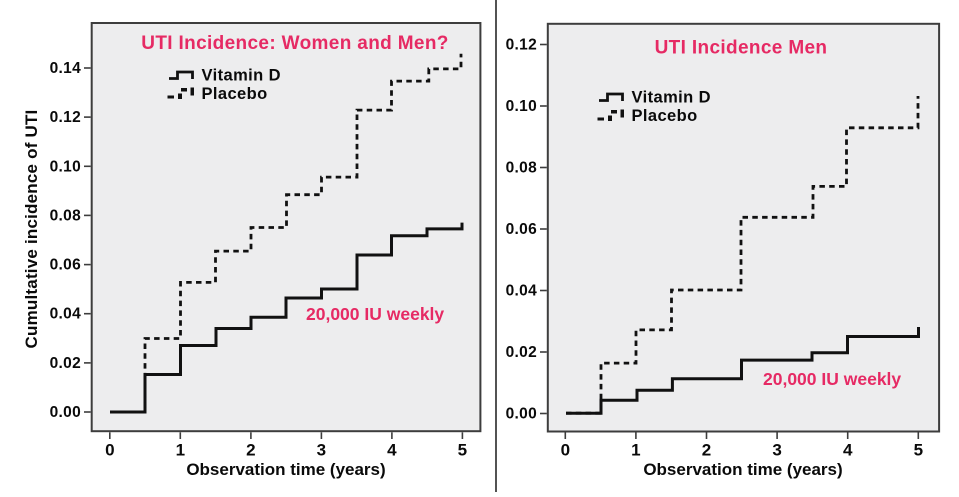 This screenshot has width=959, height=497. What do you see at coordinates (65, 68) in the screenshot?
I see `svg-text: 0.14` at bounding box center [65, 68].